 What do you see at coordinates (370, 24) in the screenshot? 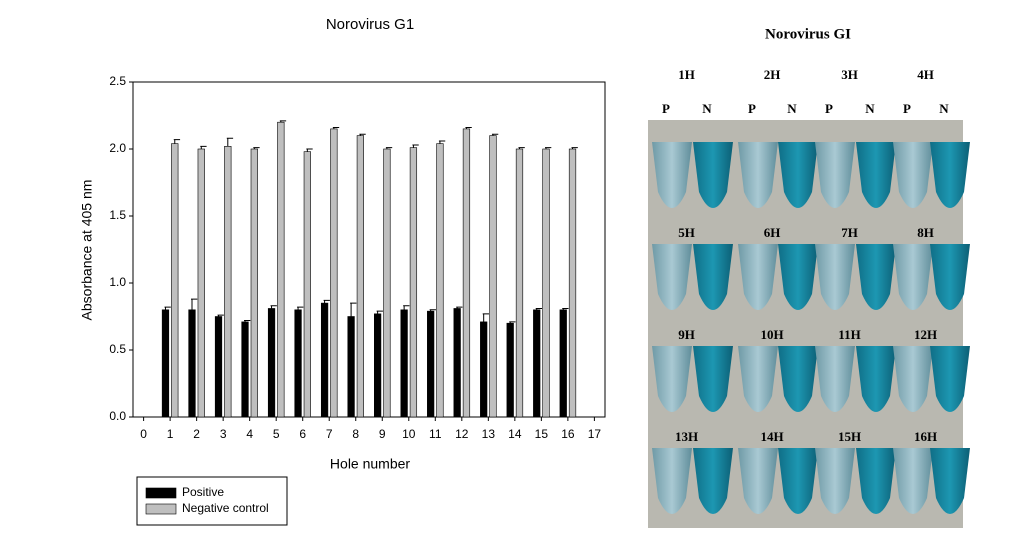
I see `chart-title: Norovirus G1` at bounding box center [370, 24].